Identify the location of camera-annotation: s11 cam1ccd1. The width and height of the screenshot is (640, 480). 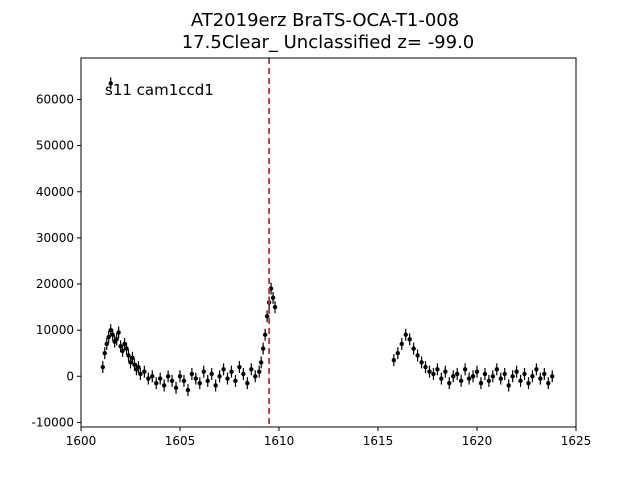
(159, 90).